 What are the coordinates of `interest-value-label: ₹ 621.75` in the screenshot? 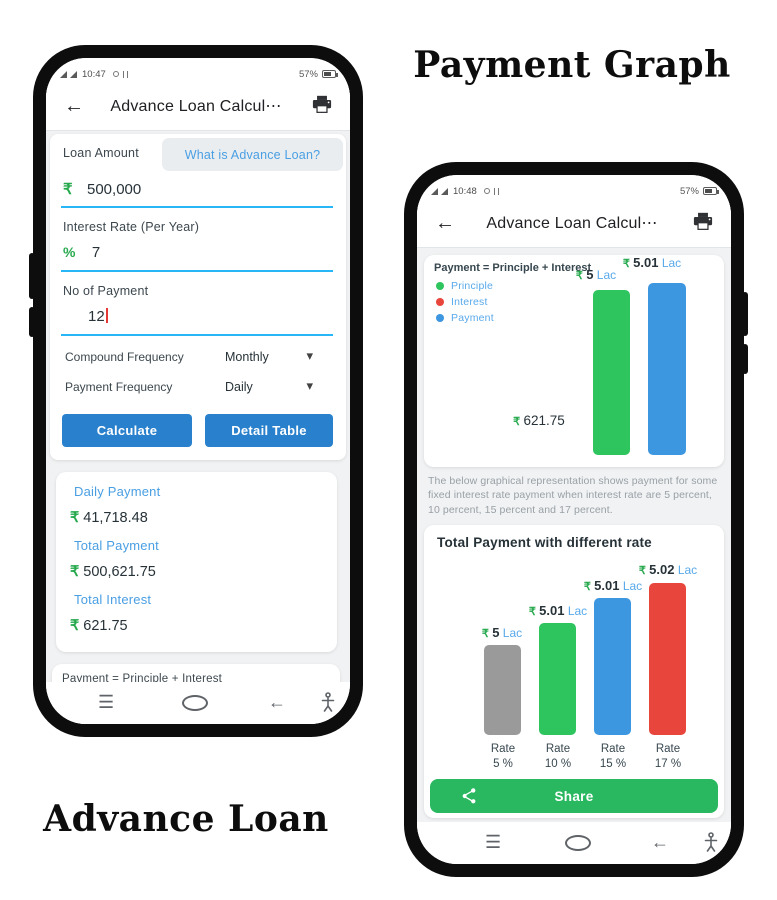 It's located at (539, 420).